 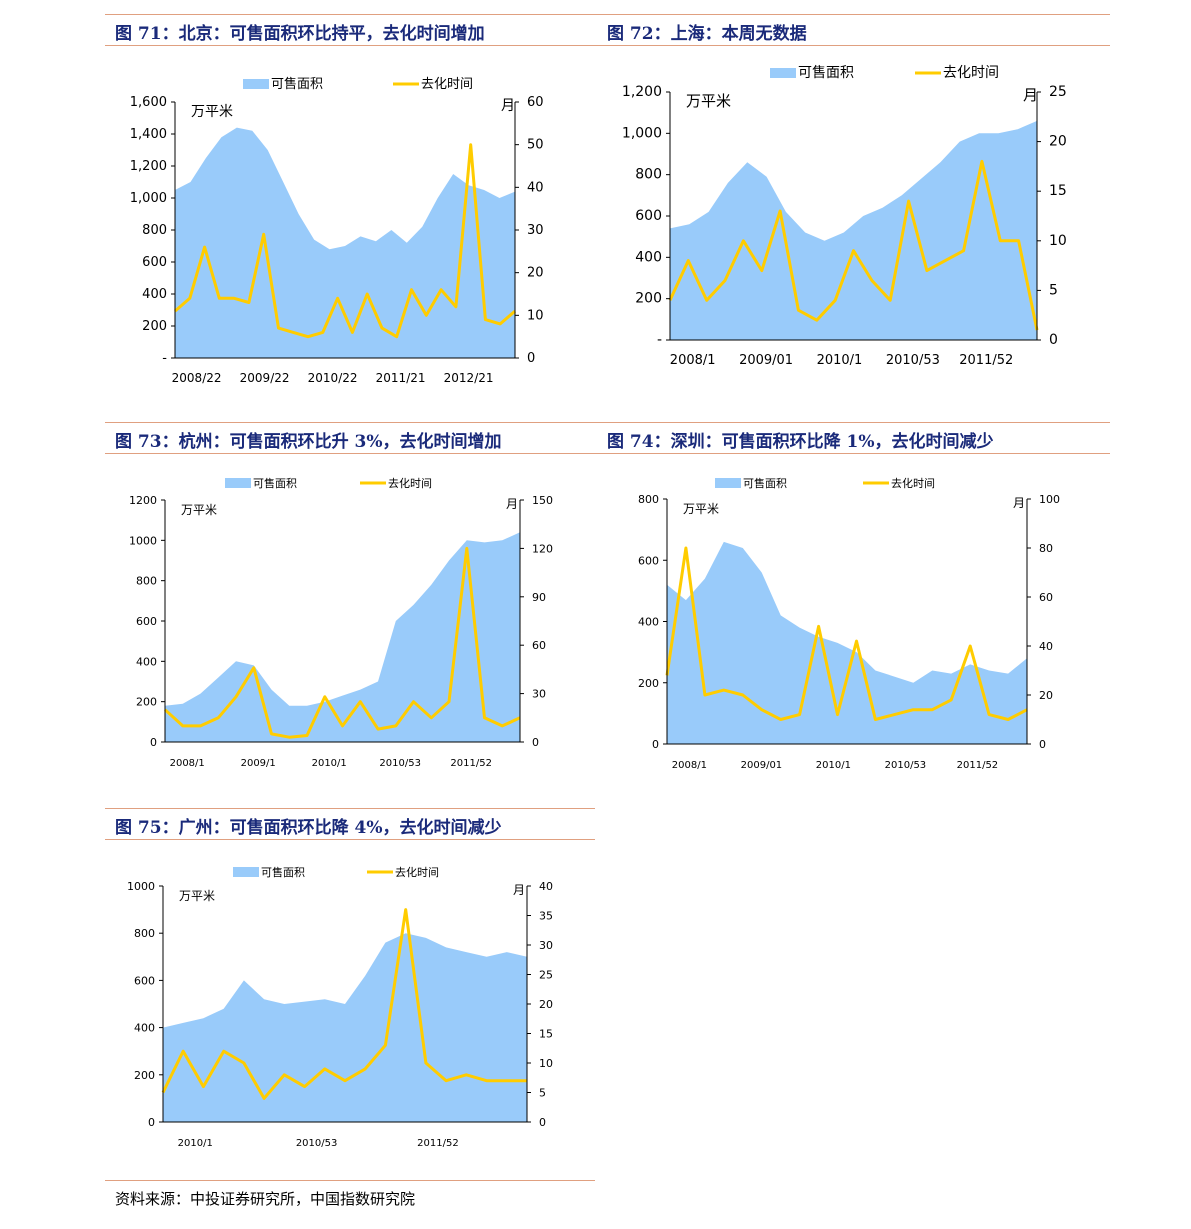 What do you see at coordinates (197, 378) in the screenshot?
I see `x-tick-label: 2008/22` at bounding box center [197, 378].